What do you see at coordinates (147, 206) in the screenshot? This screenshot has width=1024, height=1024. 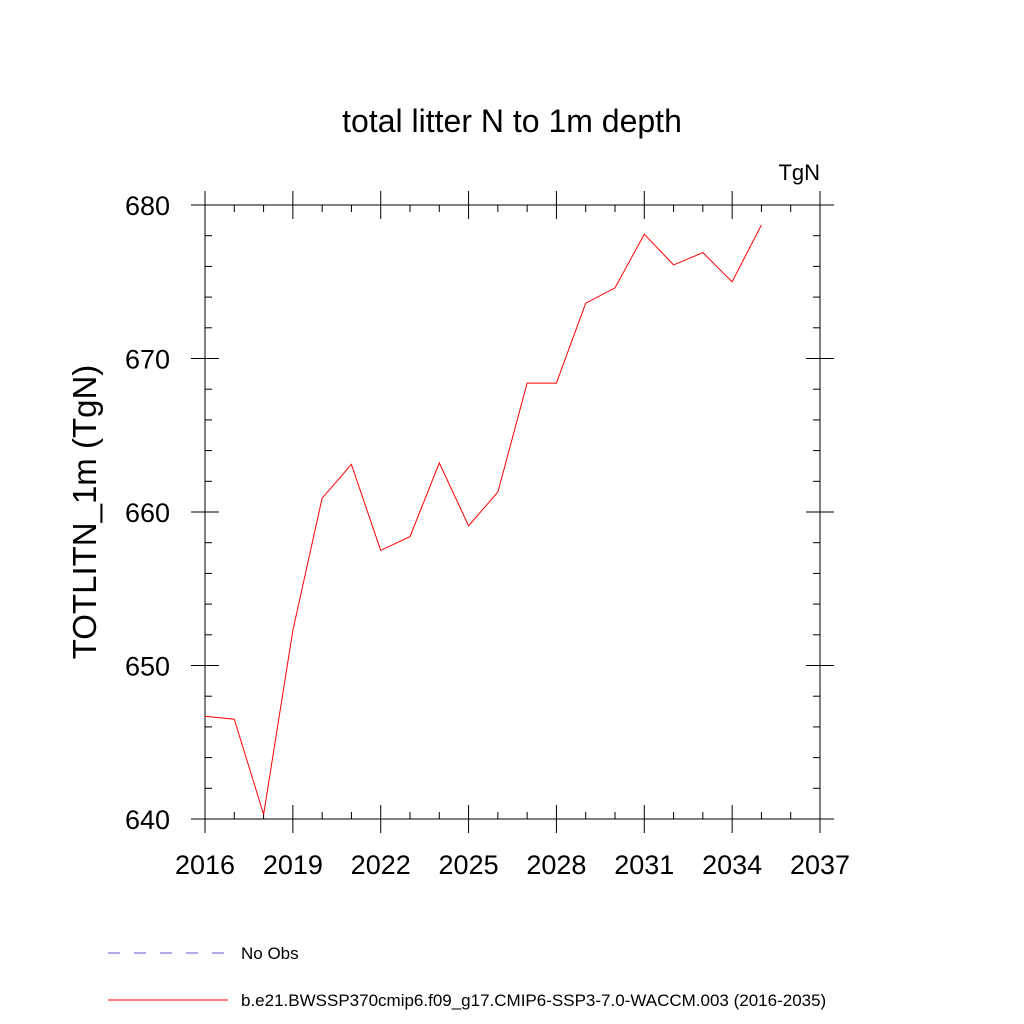 I see `y-tick-label: 680` at bounding box center [147, 206].